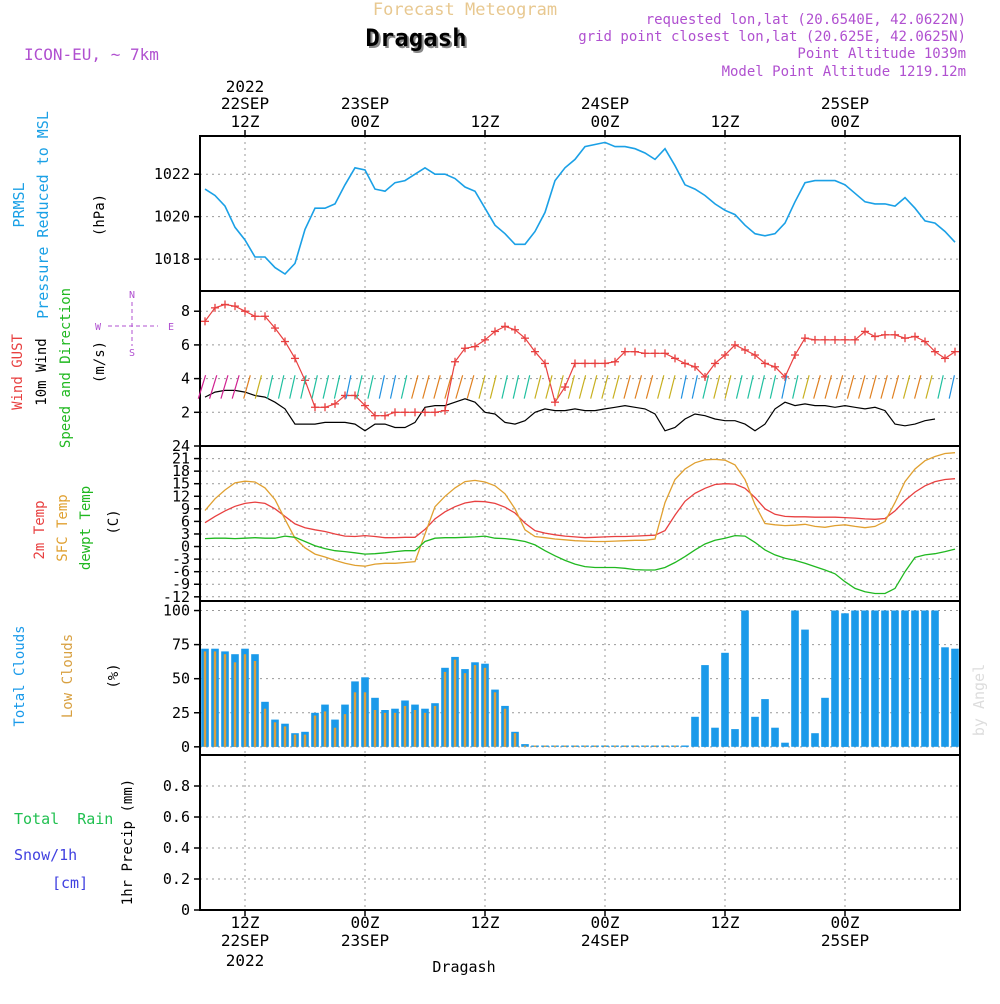 The height and width of the screenshot is (1004, 1000). What do you see at coordinates (181, 471) in the screenshot?
I see `y-tick-label: 18` at bounding box center [181, 471].